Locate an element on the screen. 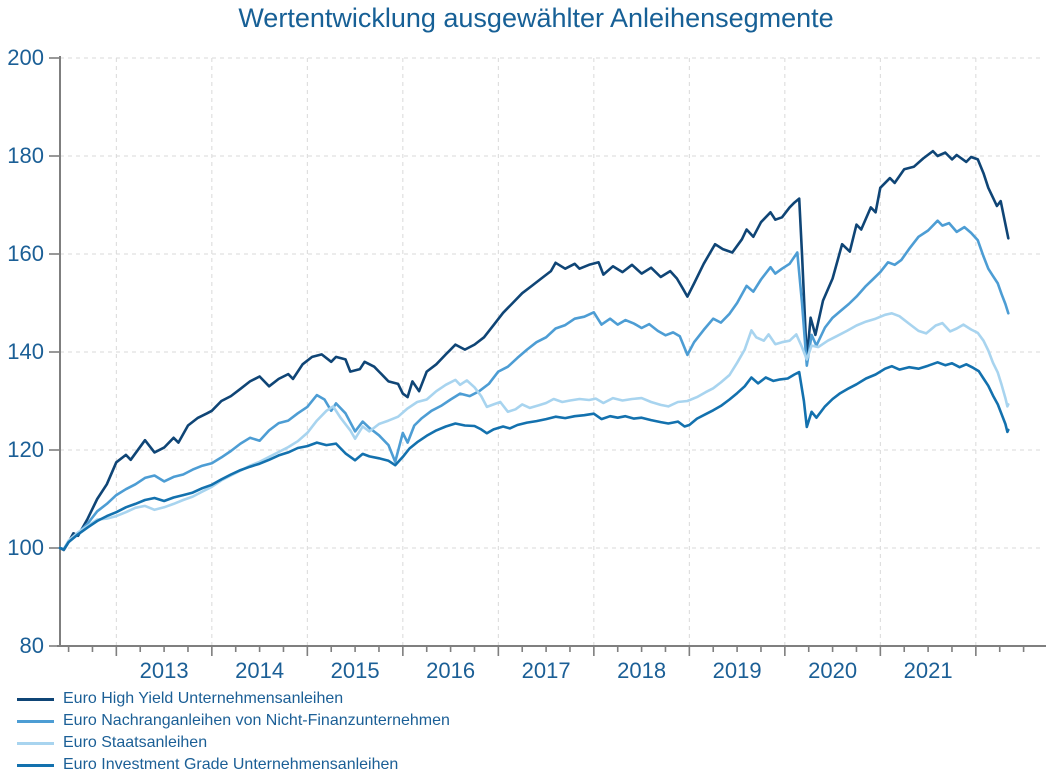  x-tick-label: 2013 is located at coordinates (164, 670).